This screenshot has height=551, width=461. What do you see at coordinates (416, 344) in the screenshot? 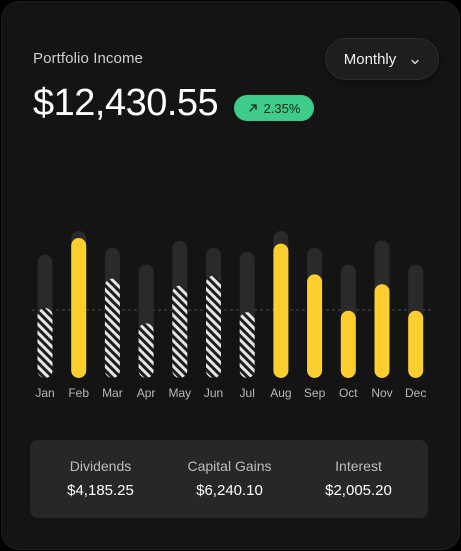
I see `bar-dec` at bounding box center [416, 344].